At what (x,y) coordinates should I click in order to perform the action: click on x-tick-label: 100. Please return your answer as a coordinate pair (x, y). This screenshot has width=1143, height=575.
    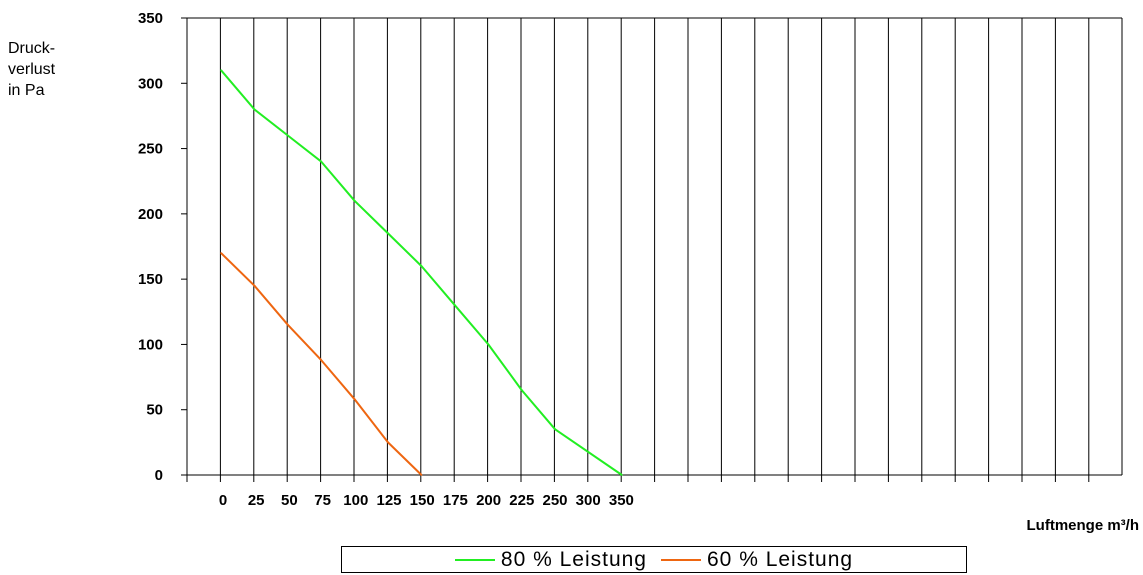
    Looking at the image, I should click on (355, 500).